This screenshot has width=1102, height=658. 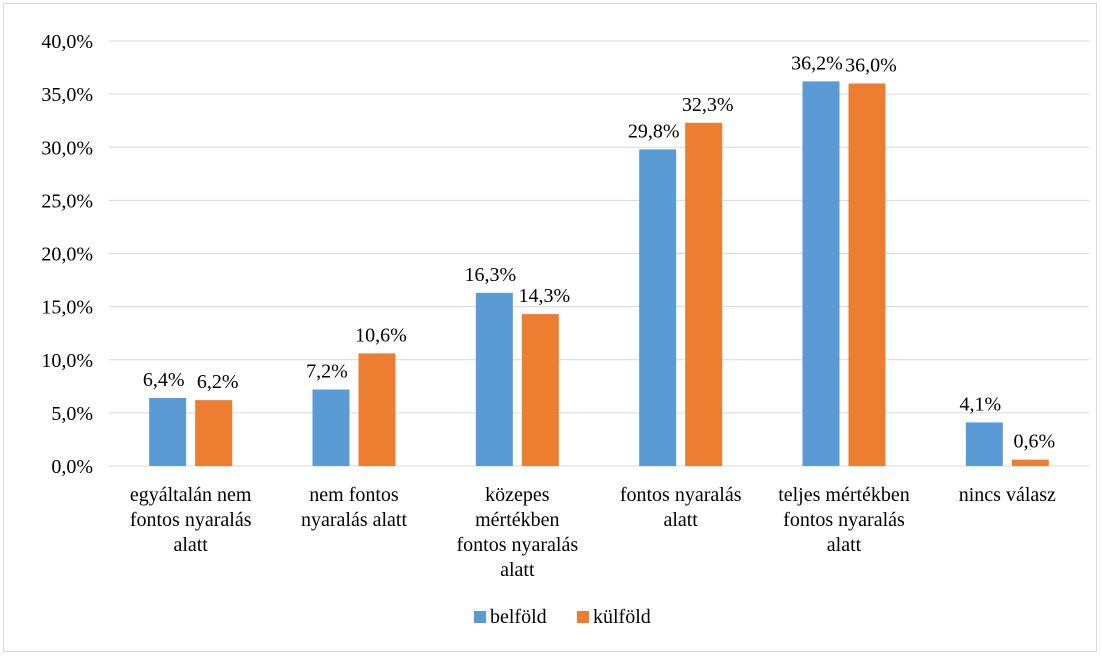 What do you see at coordinates (354, 507) in the screenshot?
I see `category-label: nem fontos nyaralás alatt` at bounding box center [354, 507].